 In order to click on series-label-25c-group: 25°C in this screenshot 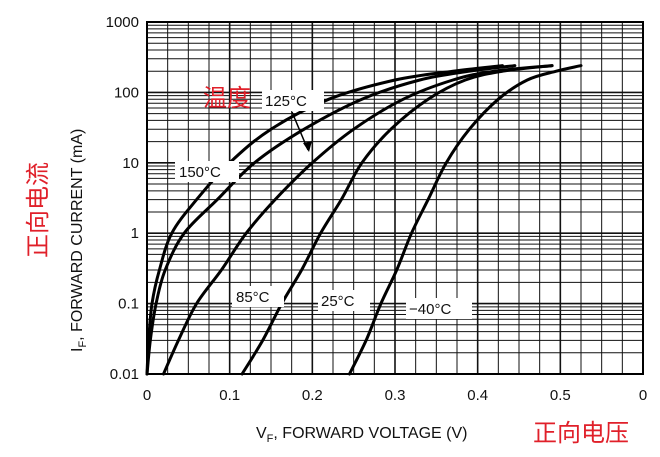, I will do `click(344, 300)`.